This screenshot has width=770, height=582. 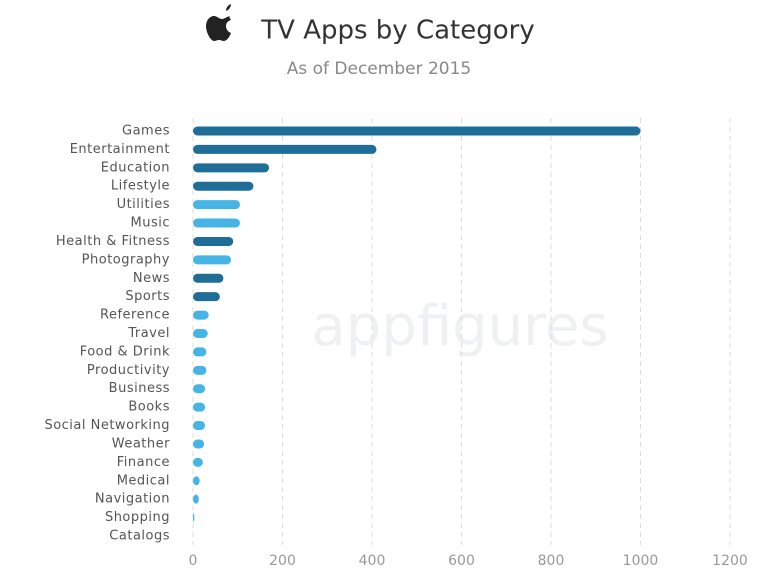 What do you see at coordinates (137, 517) in the screenshot?
I see `y-tick-label: Shopping` at bounding box center [137, 517].